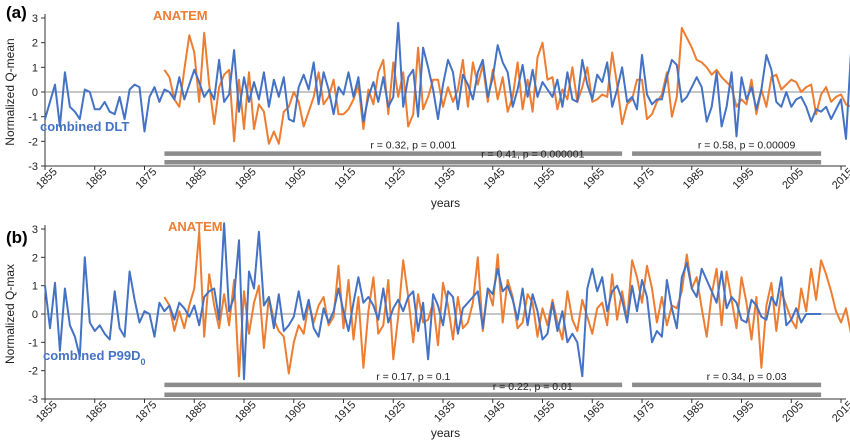 This screenshot has width=850, height=441. I want to click on panel-label: (b), so click(17, 237).